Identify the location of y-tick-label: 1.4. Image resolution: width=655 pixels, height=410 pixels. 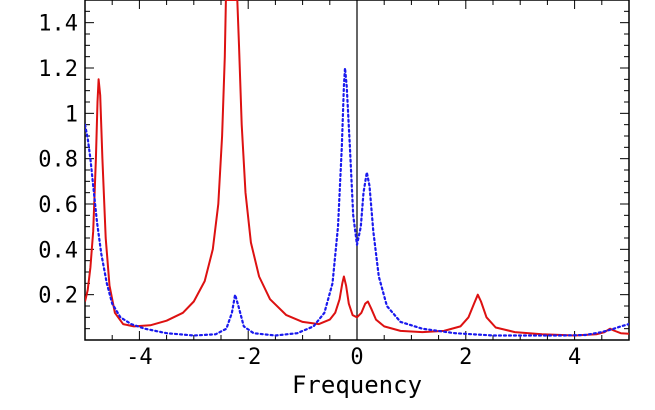
(58, 24).